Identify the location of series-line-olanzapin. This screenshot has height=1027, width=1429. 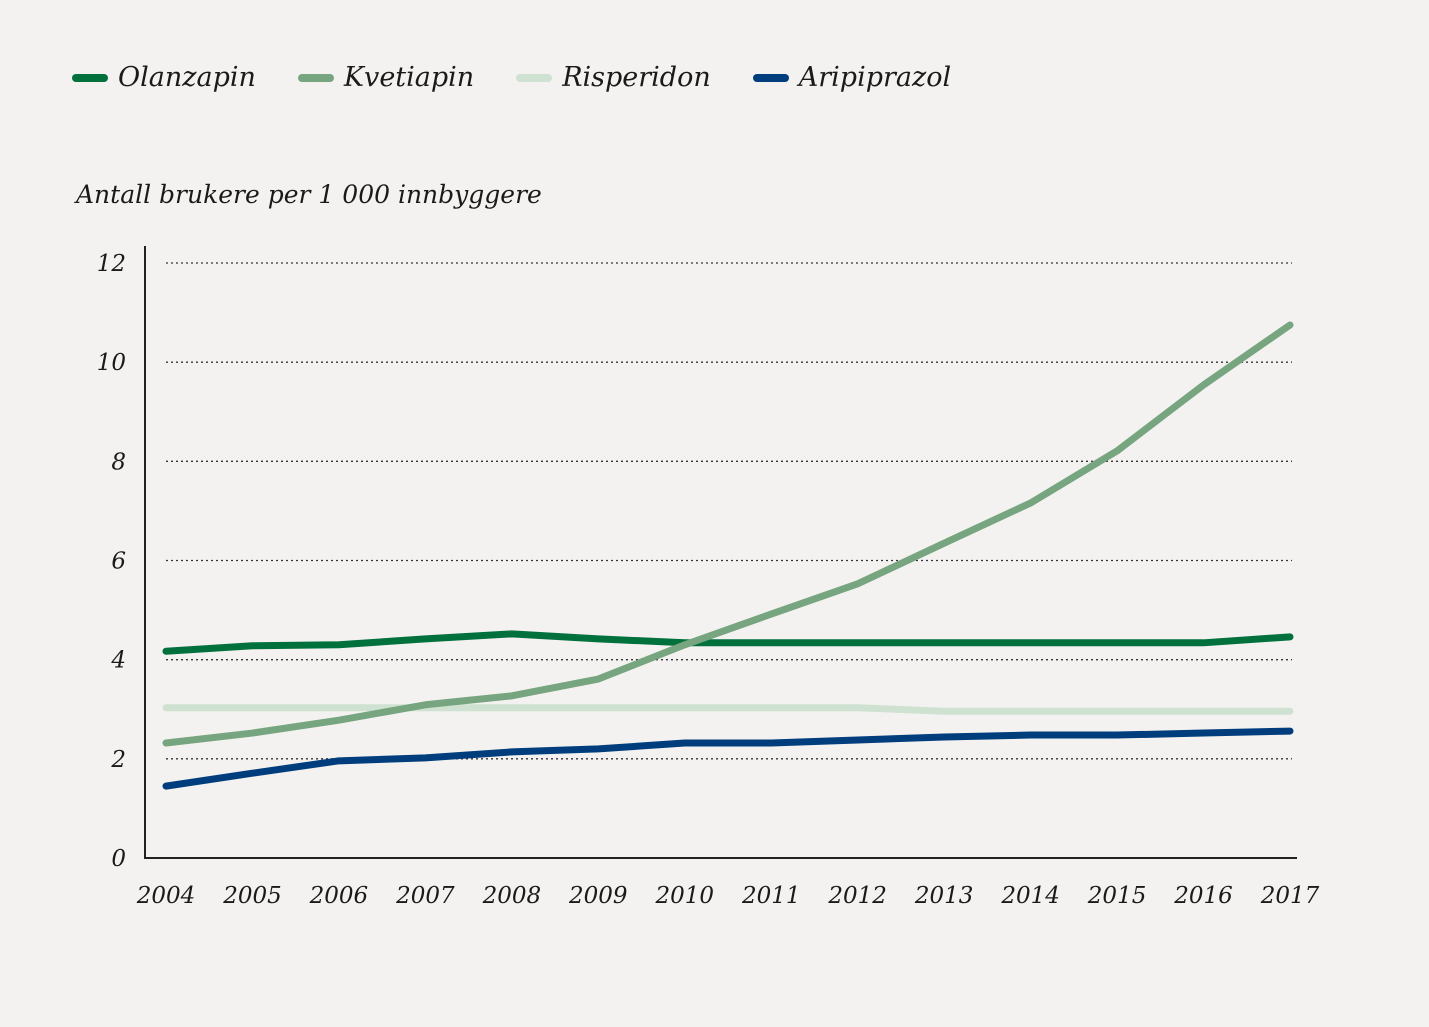
(728, 642).